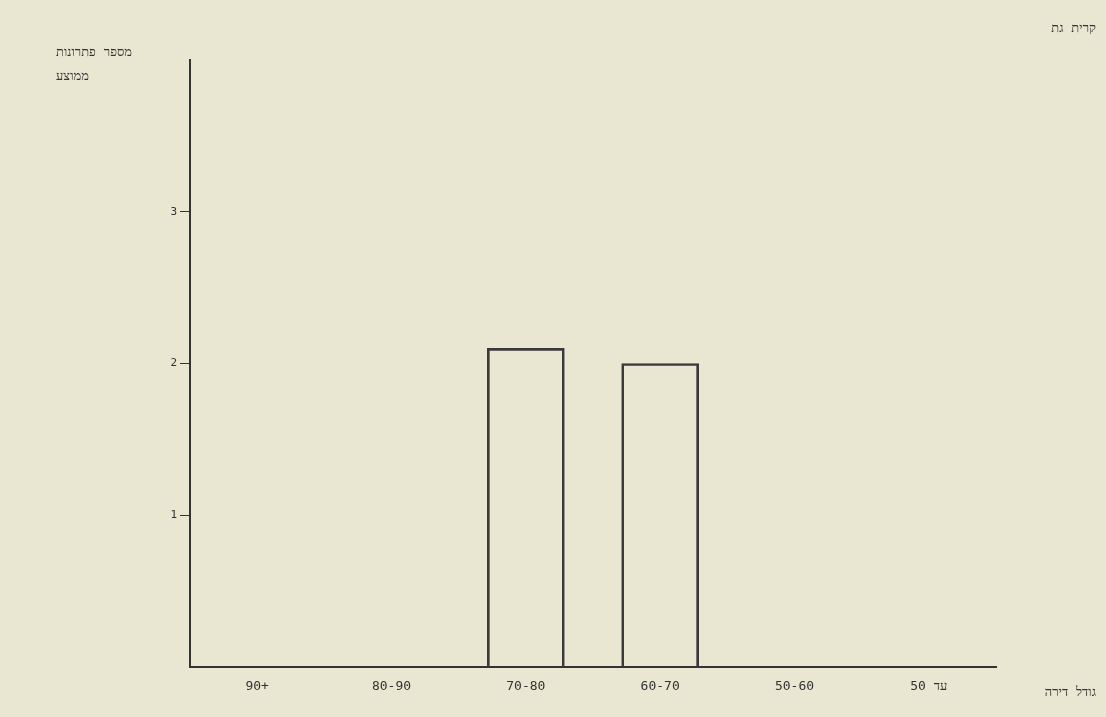  What do you see at coordinates (391, 686) in the screenshot?
I see `x-tick-label: 80-90` at bounding box center [391, 686].